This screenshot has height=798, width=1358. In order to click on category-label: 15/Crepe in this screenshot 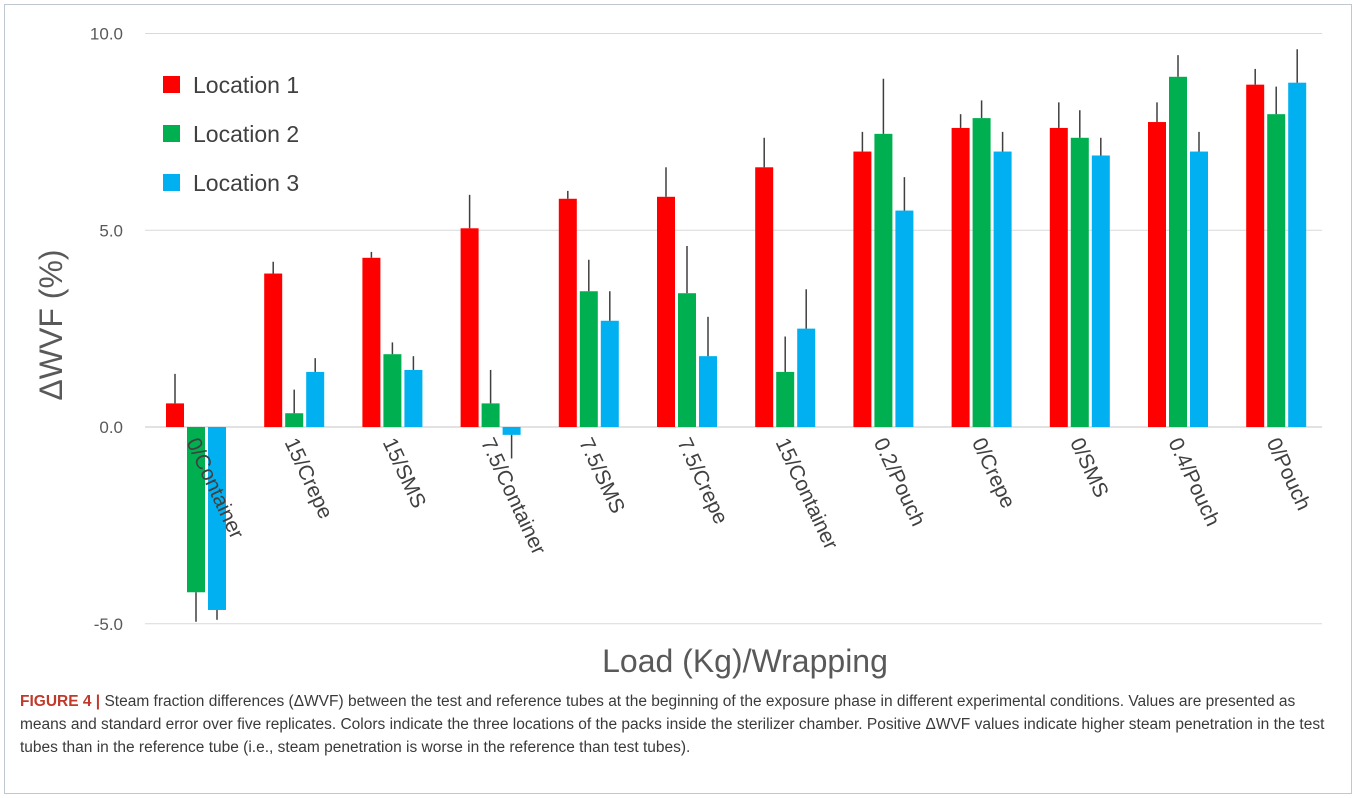, I will do `click(308, 478)`.